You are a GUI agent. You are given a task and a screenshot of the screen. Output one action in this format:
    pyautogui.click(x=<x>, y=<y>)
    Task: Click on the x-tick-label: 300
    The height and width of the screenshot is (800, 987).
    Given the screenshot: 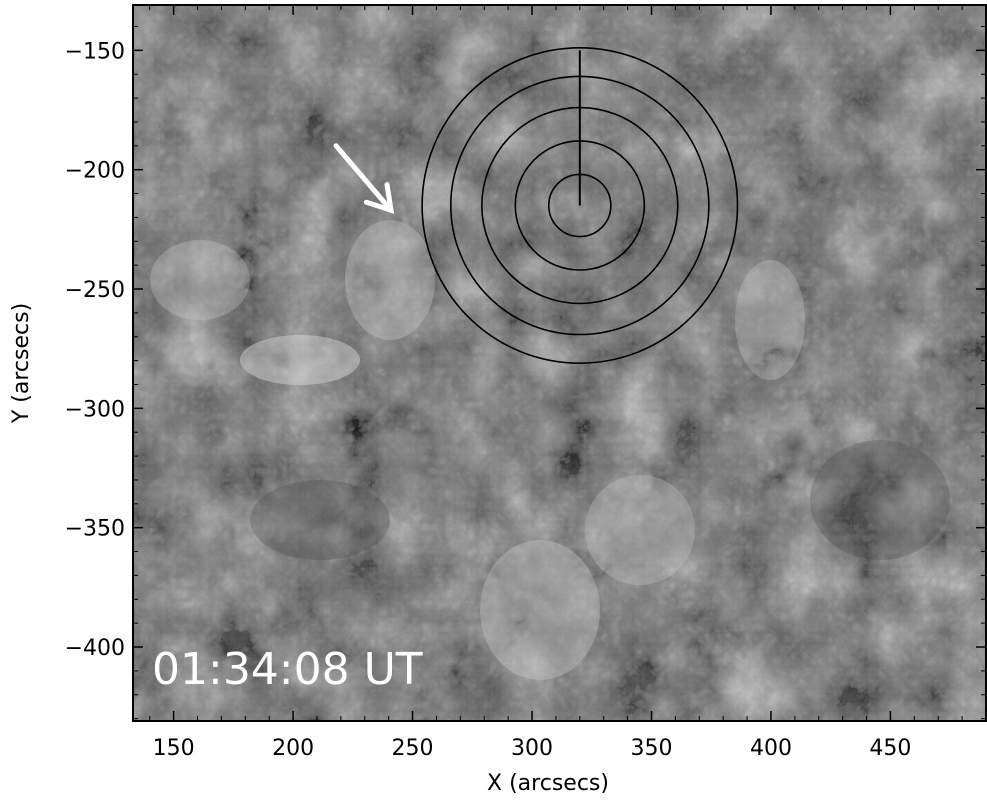 What is the action you would take?
    pyautogui.click(x=532, y=748)
    